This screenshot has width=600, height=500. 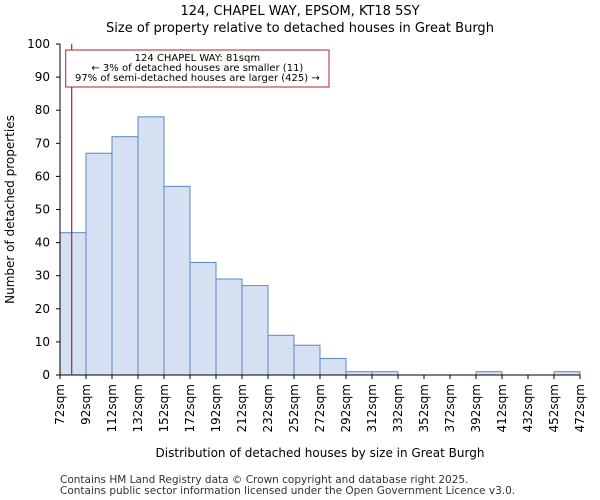 I want to click on x-tick-label: 372sqm, so click(x=450, y=408).